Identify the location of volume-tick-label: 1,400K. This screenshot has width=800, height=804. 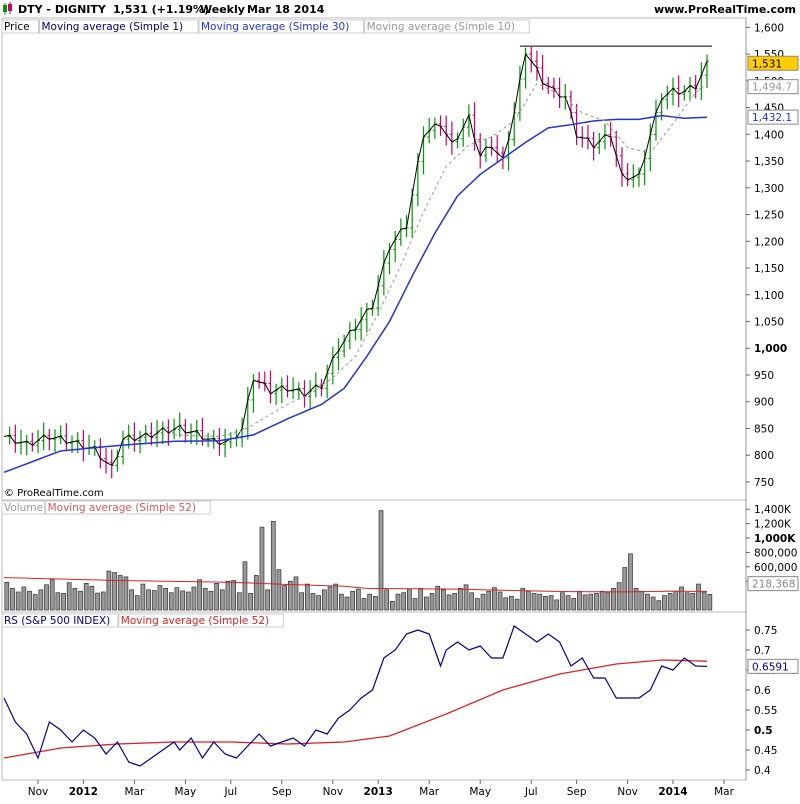
(773, 510).